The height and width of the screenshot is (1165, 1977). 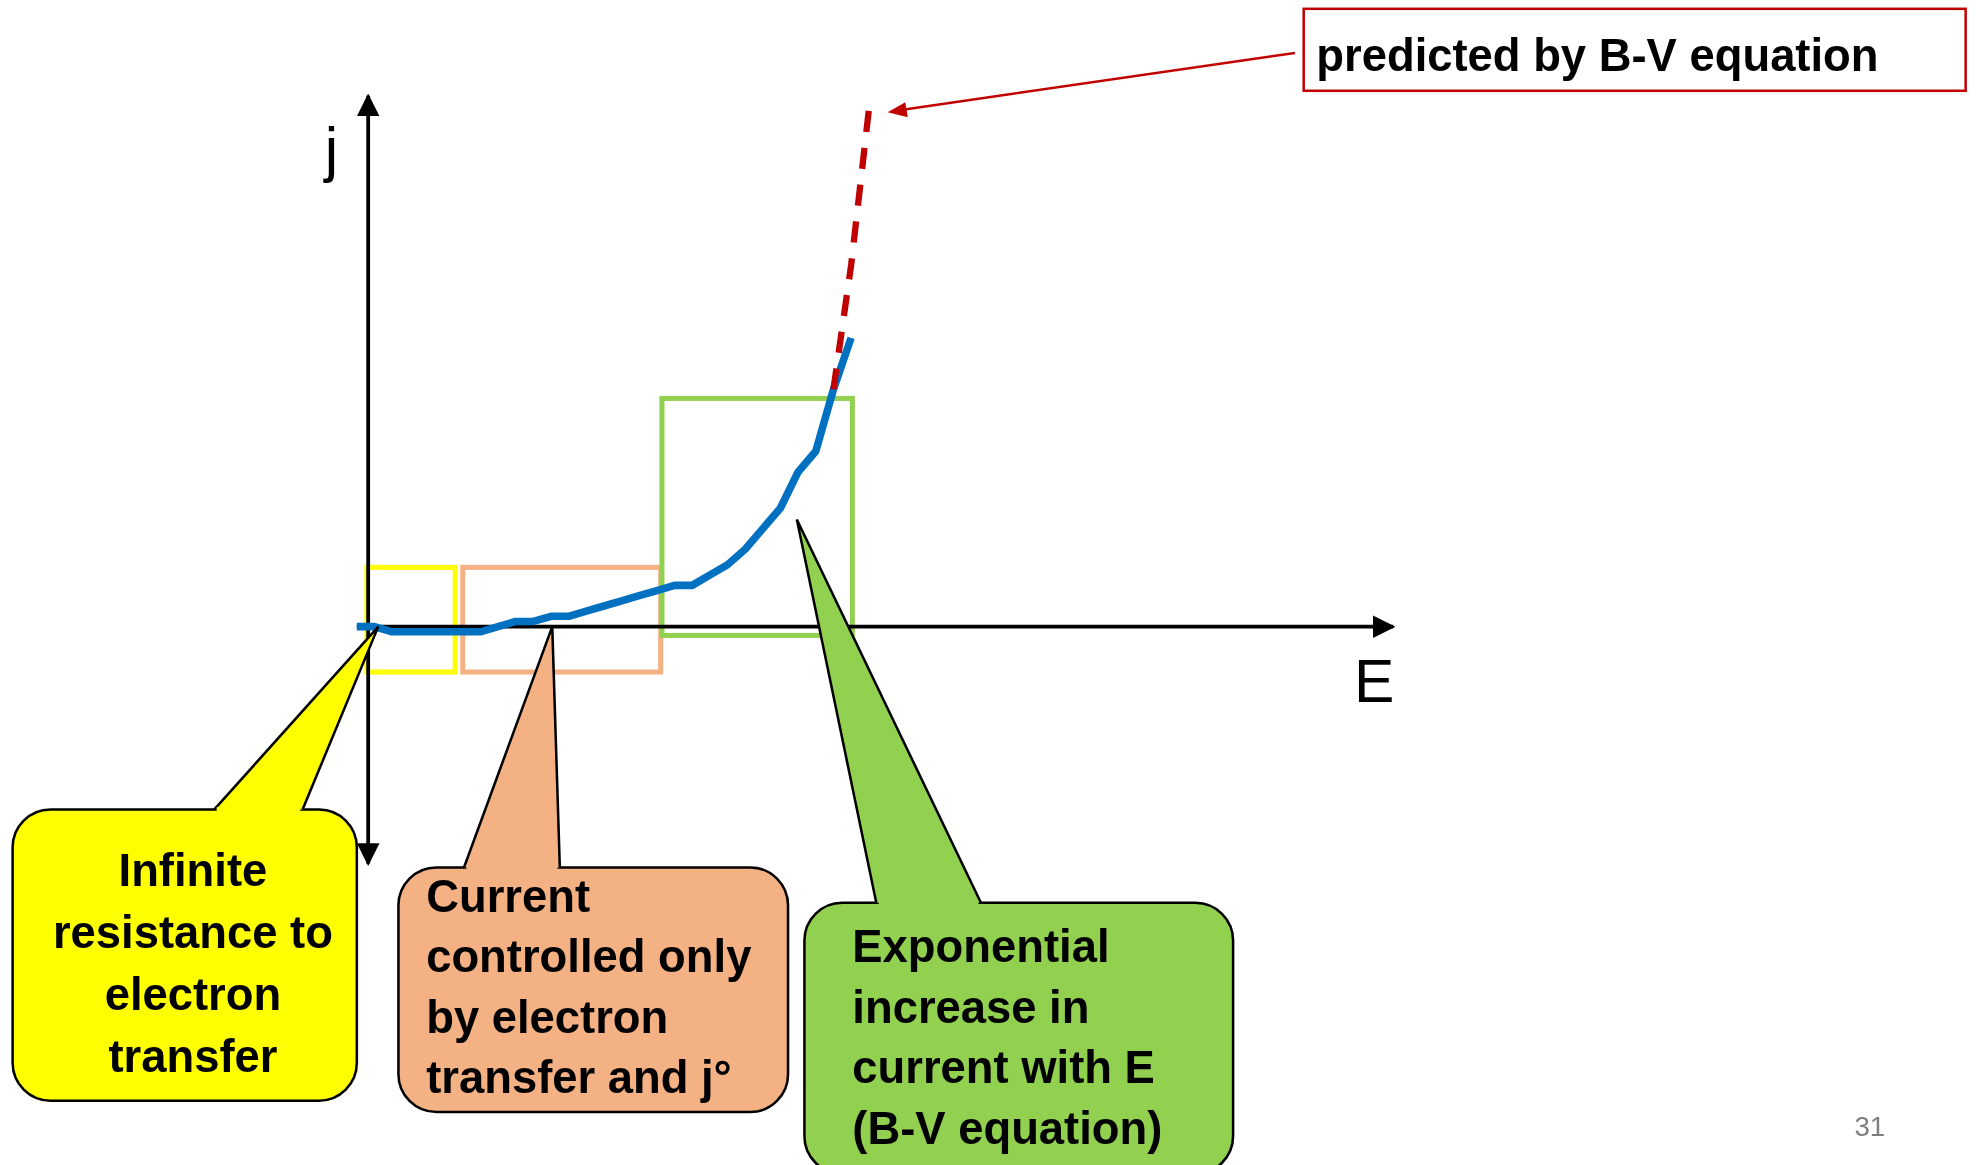 I want to click on text: Infinite resistance to electron transfer, so click(x=192, y=963).